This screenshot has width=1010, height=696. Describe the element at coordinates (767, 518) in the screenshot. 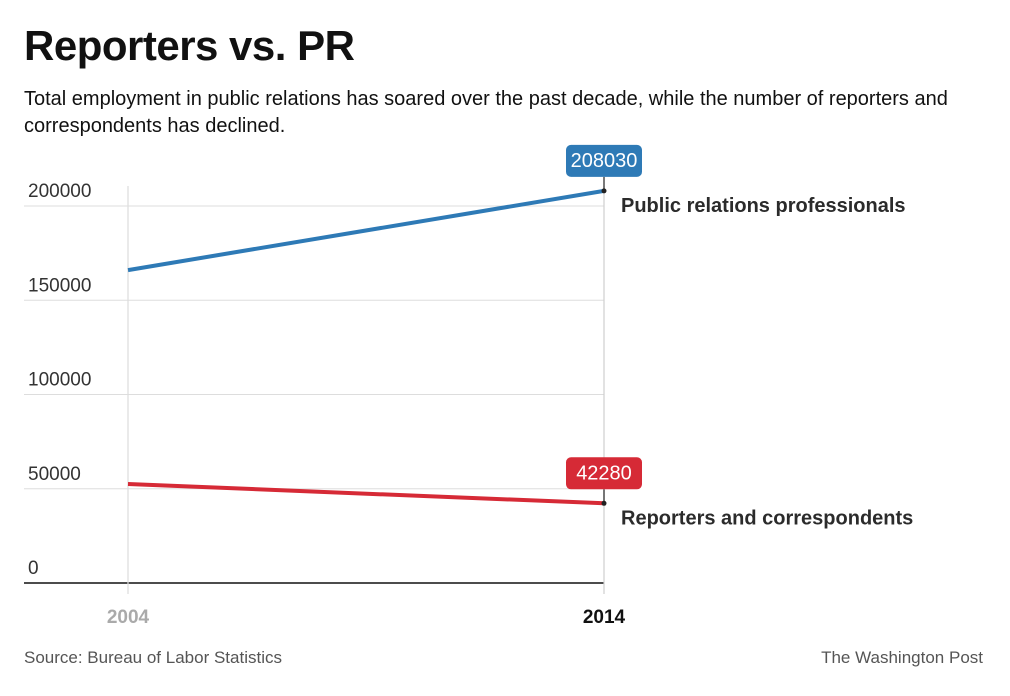

I see `series-name-label: Reporters and correspondents` at that location.